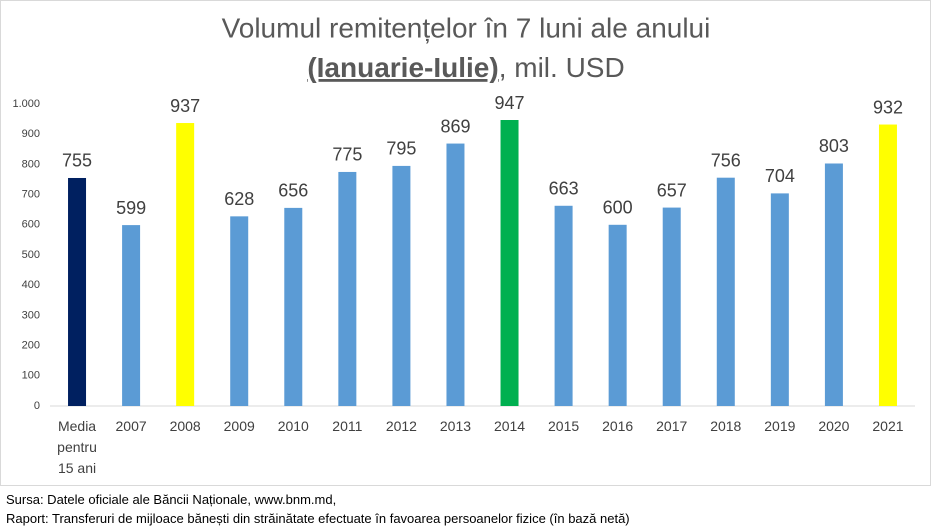 The width and height of the screenshot is (931, 532). I want to click on y-tick-label: 800, so click(31, 164).